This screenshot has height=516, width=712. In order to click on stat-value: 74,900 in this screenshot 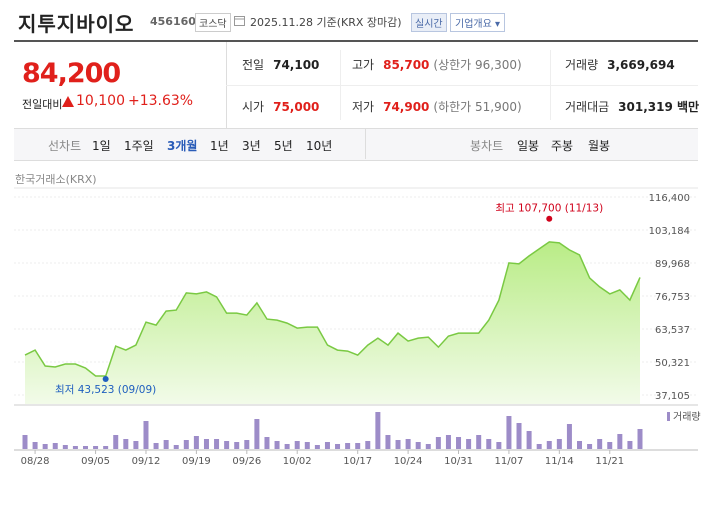, I will do `click(406, 107)`.